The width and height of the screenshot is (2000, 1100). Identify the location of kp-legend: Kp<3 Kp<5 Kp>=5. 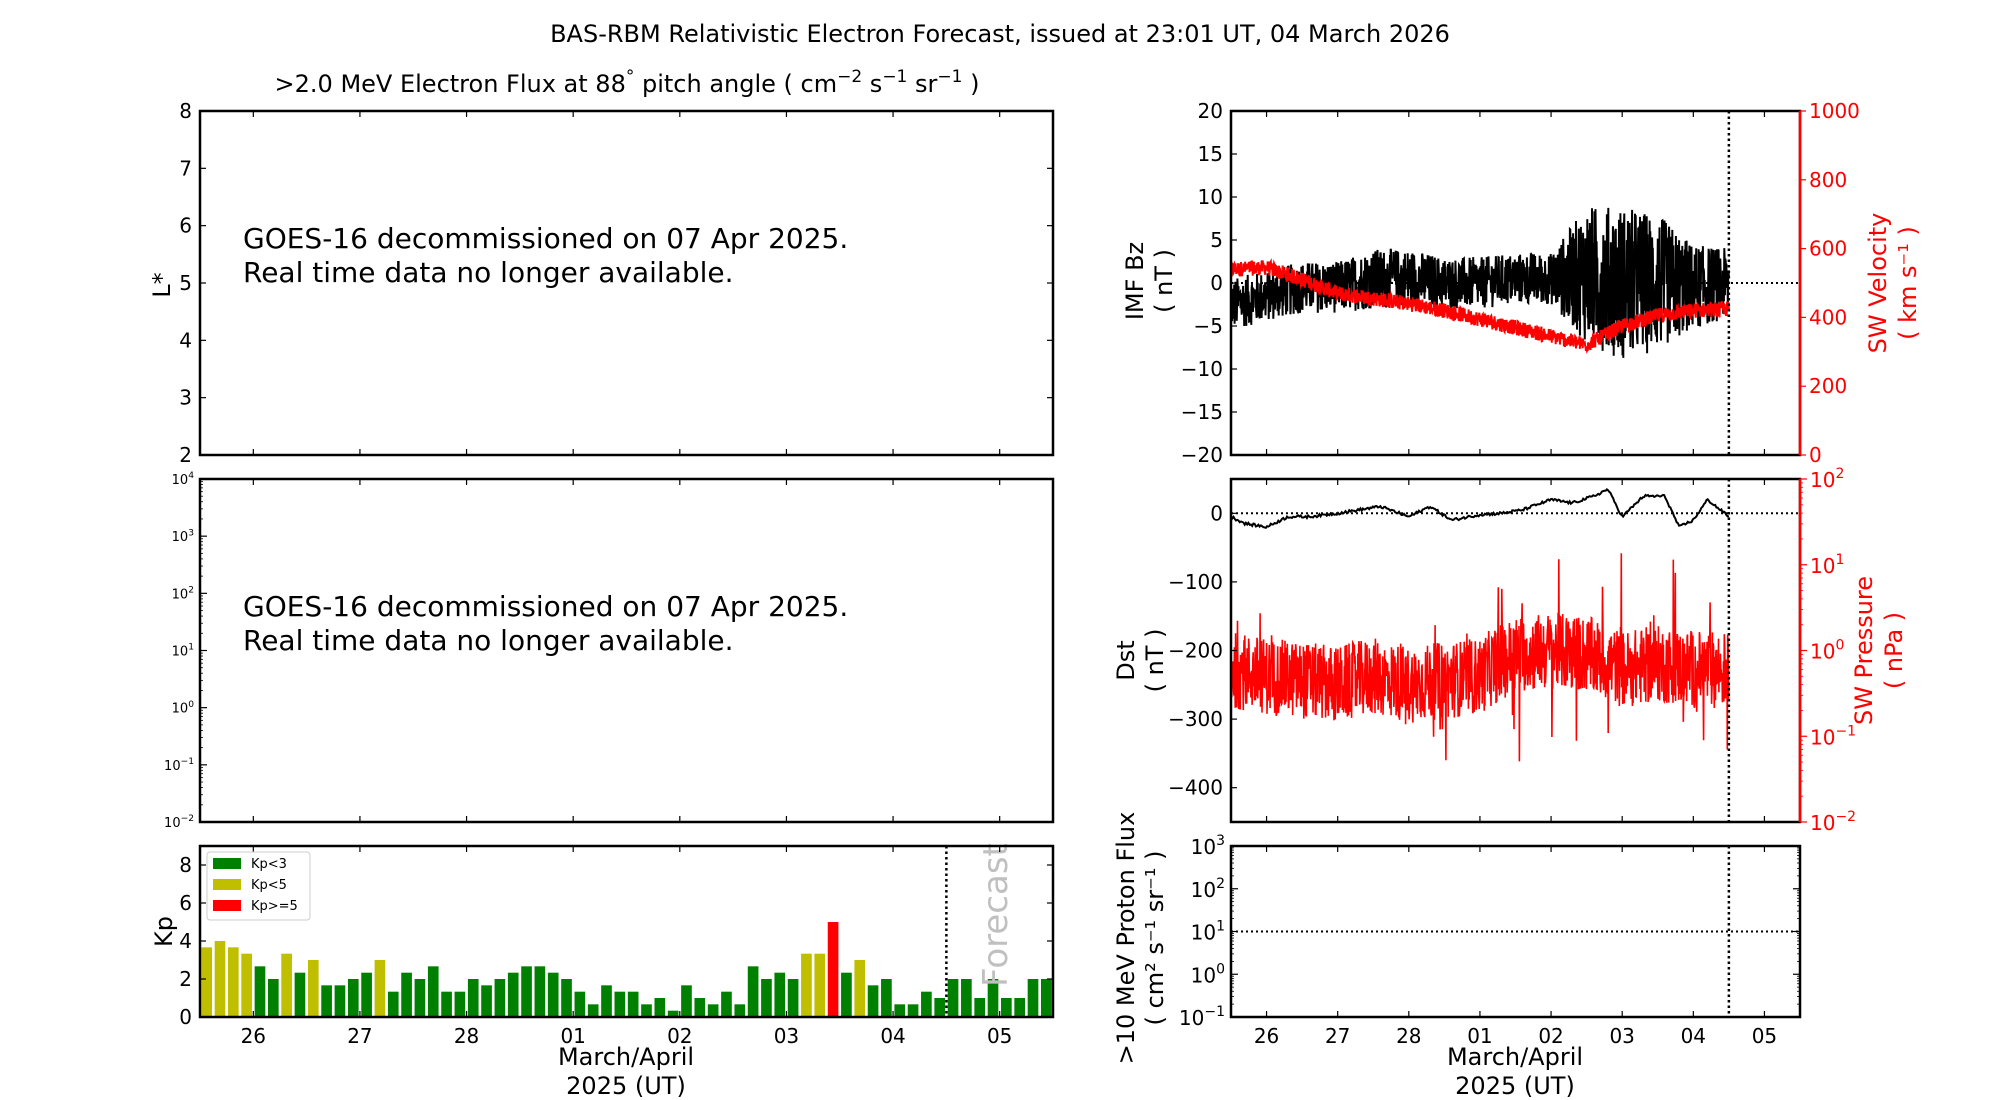
(258, 886).